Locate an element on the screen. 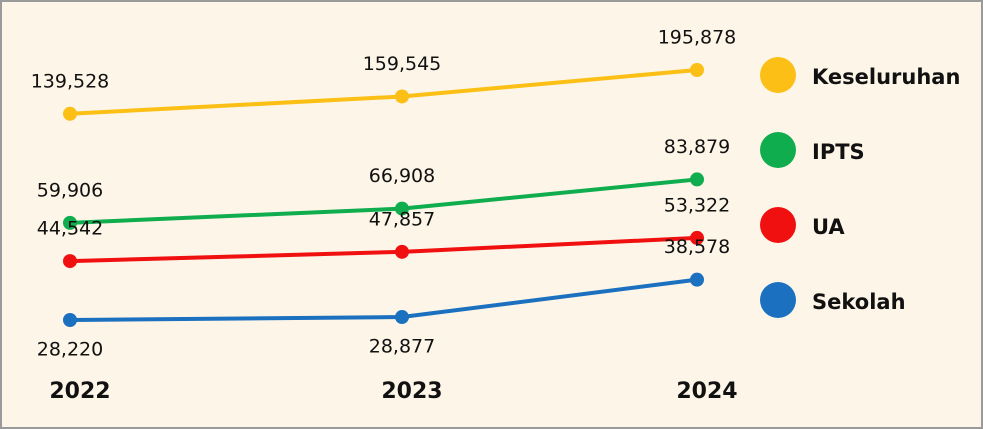 The width and height of the screenshot is (983, 429). value-label: 28,220 is located at coordinates (70, 350).